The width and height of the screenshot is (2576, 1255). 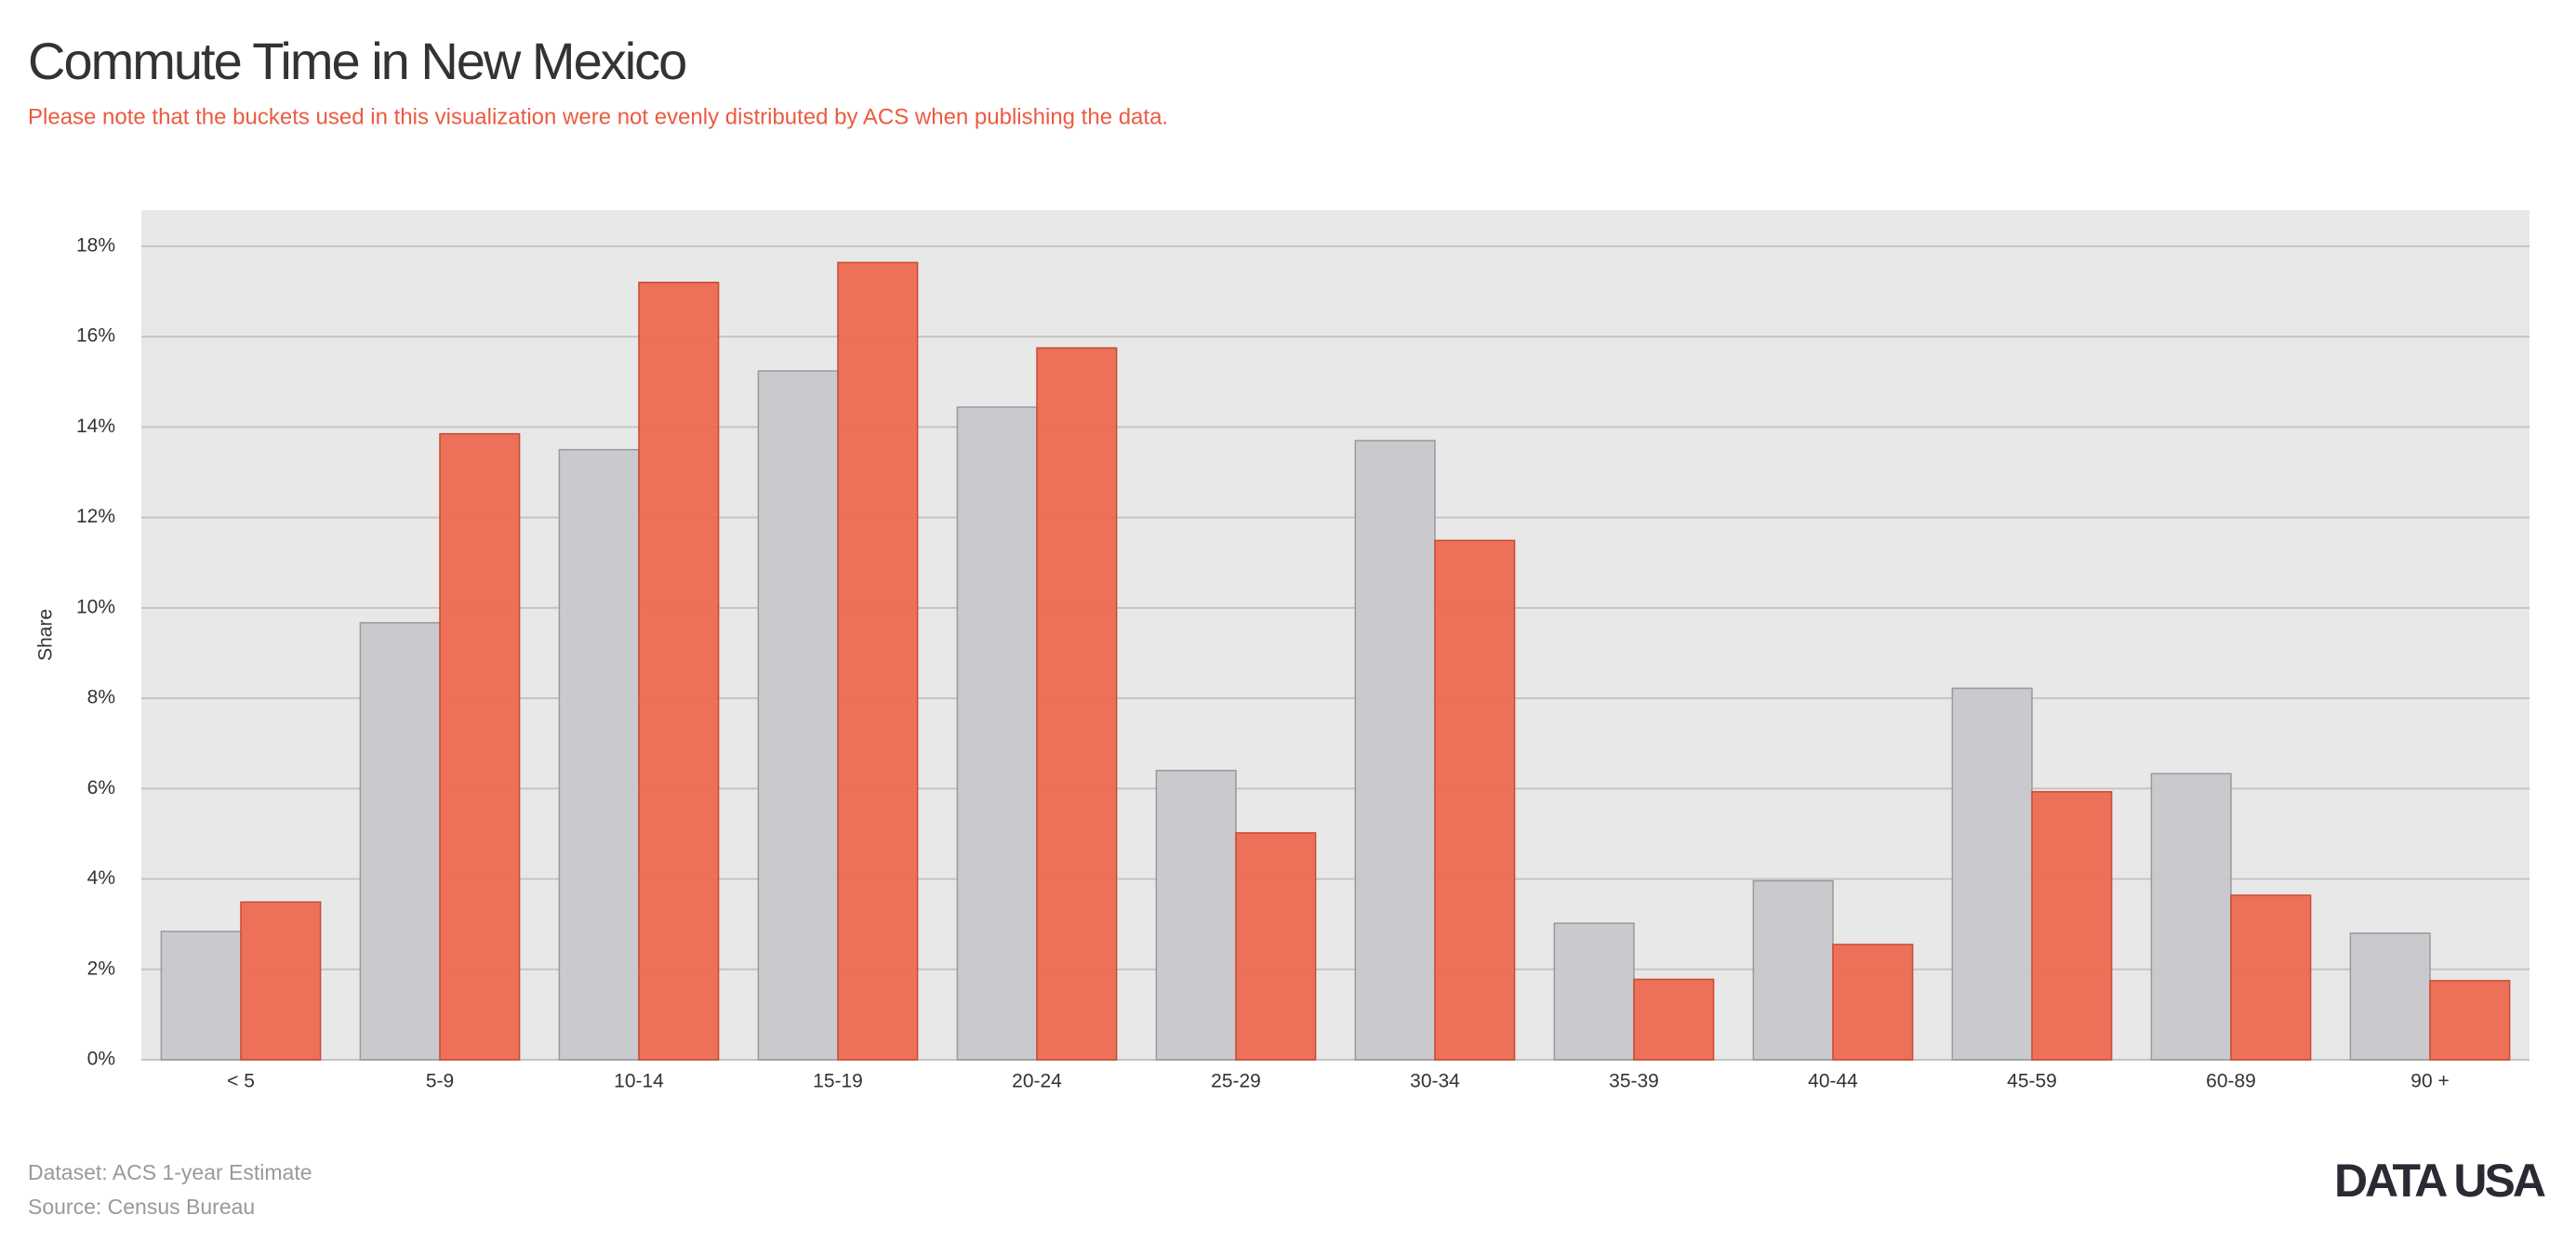 What do you see at coordinates (170, 1172) in the screenshot?
I see `dataset-note: Dataset: ACS 1-year Estimate` at bounding box center [170, 1172].